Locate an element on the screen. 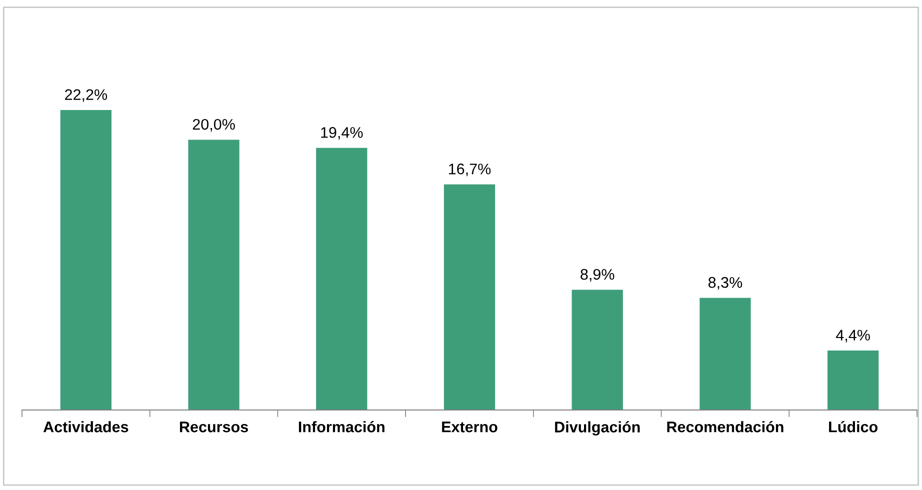 The width and height of the screenshot is (922, 490). x-tick-label: Actividades is located at coordinates (85, 426).